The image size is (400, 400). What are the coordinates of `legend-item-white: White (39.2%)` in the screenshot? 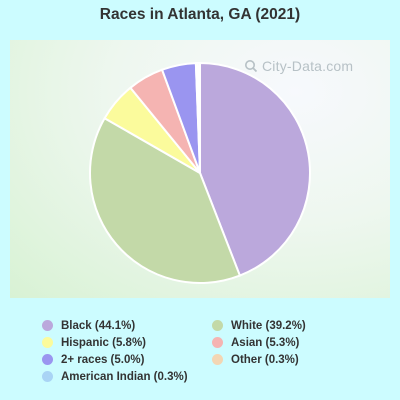 It's located at (297, 325).